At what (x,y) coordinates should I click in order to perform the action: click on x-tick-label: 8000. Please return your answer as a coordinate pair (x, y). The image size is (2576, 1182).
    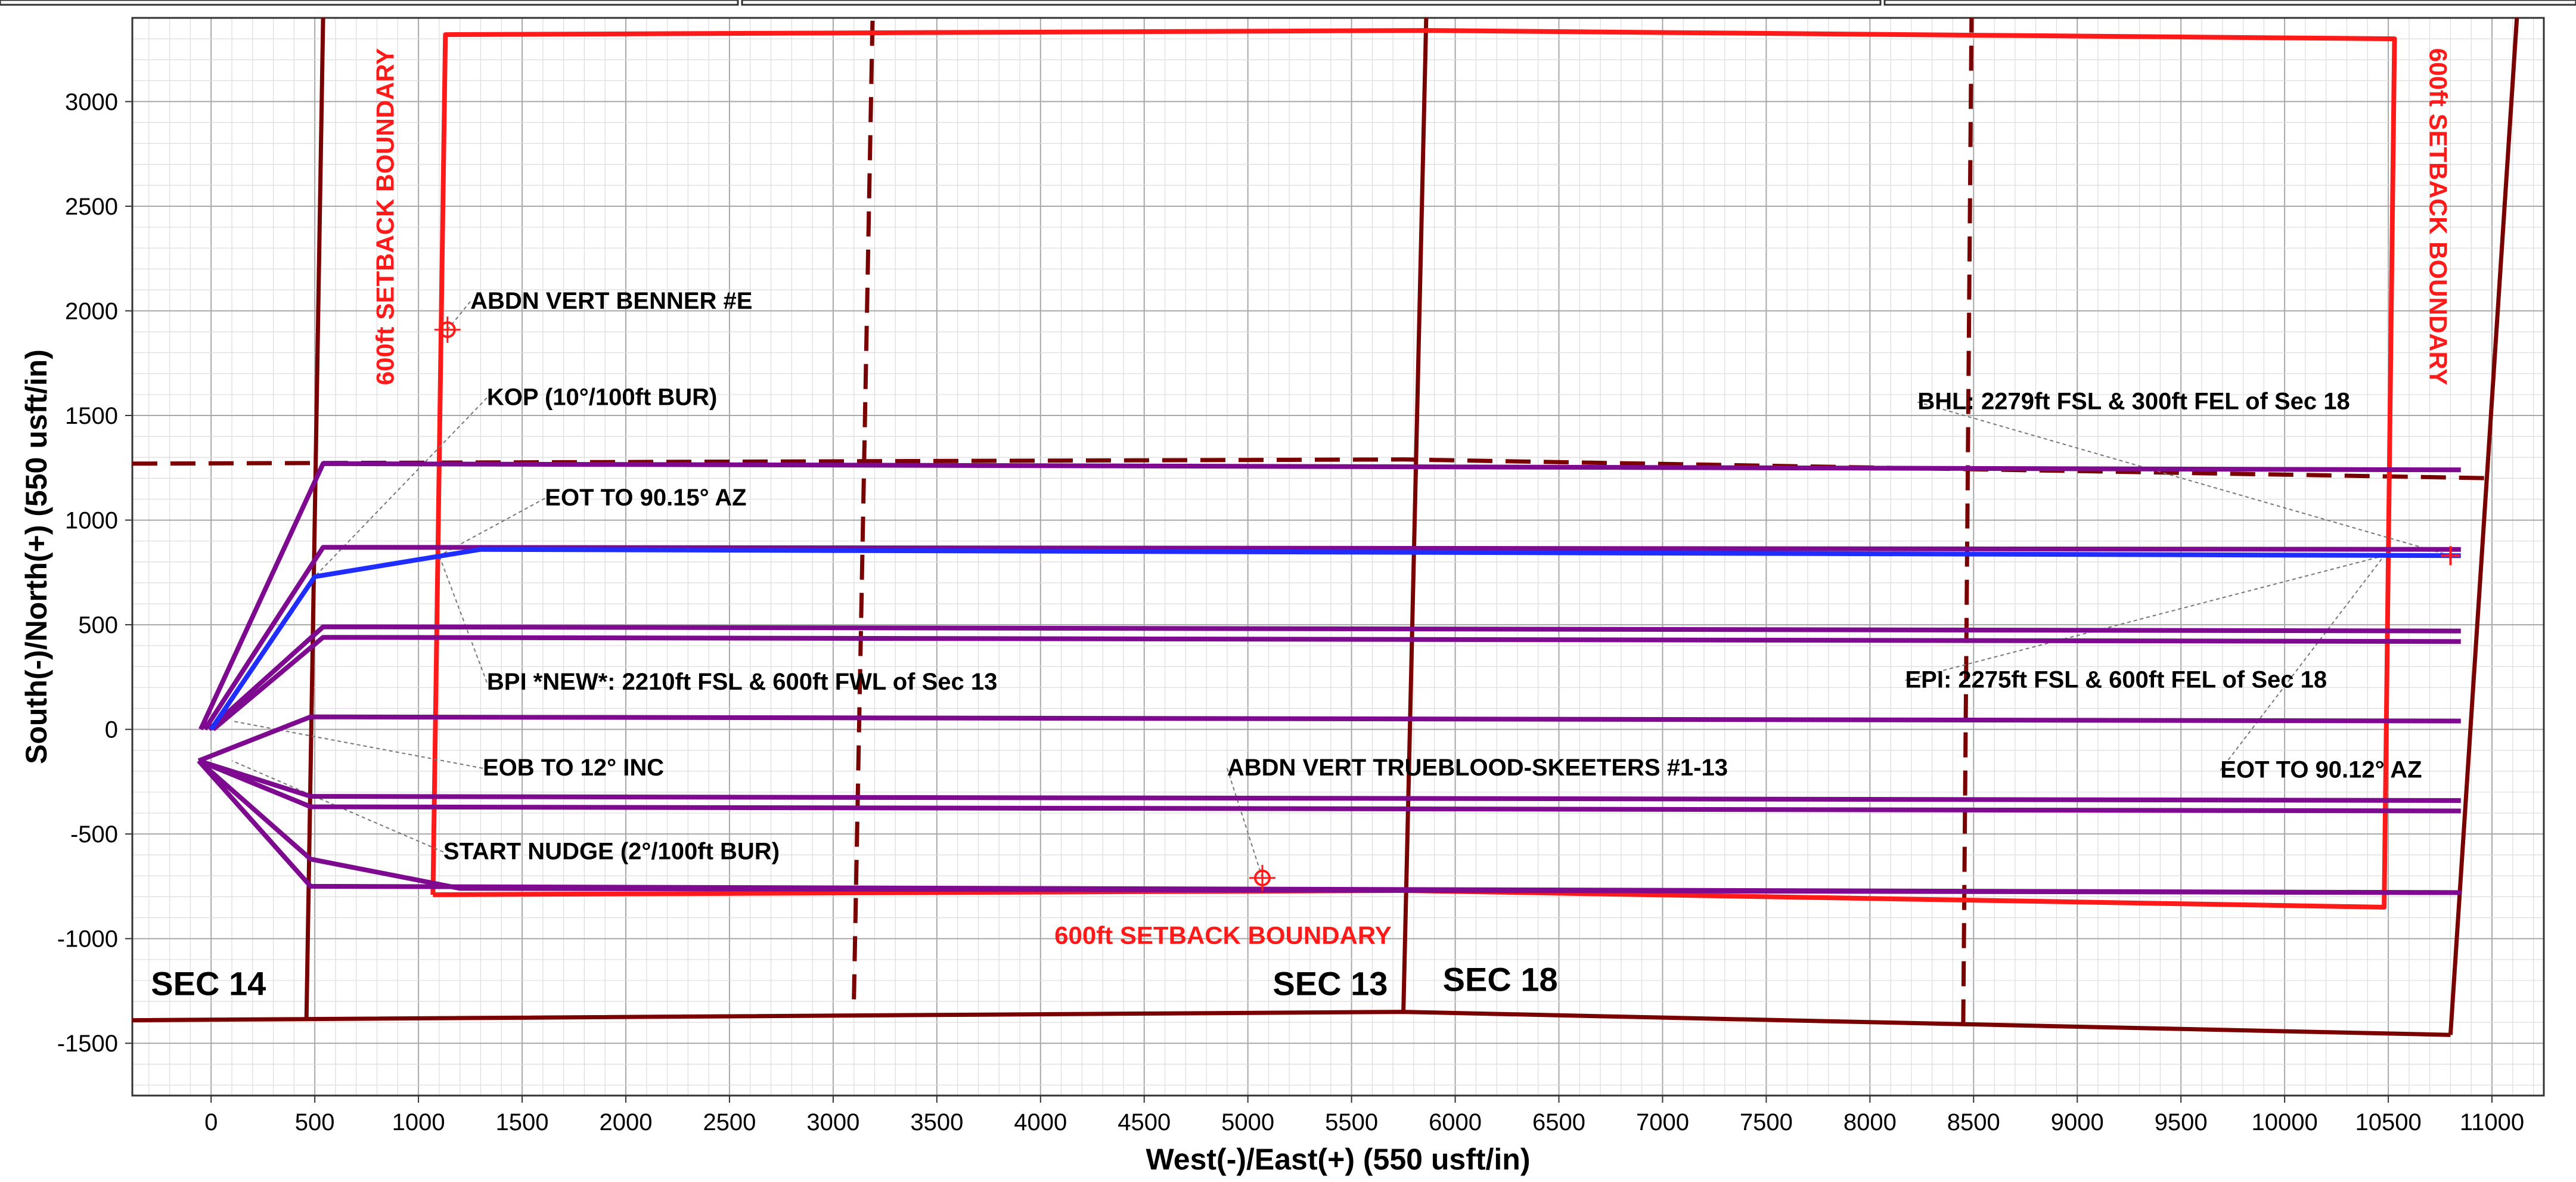
    Looking at the image, I should click on (1870, 1122).